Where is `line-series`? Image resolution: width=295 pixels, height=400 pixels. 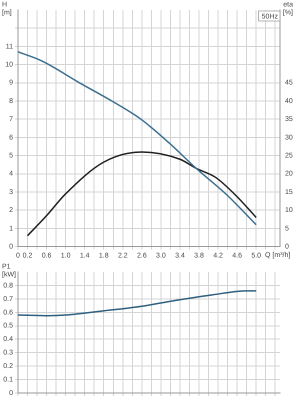 line-series is located at coordinates (137, 303).